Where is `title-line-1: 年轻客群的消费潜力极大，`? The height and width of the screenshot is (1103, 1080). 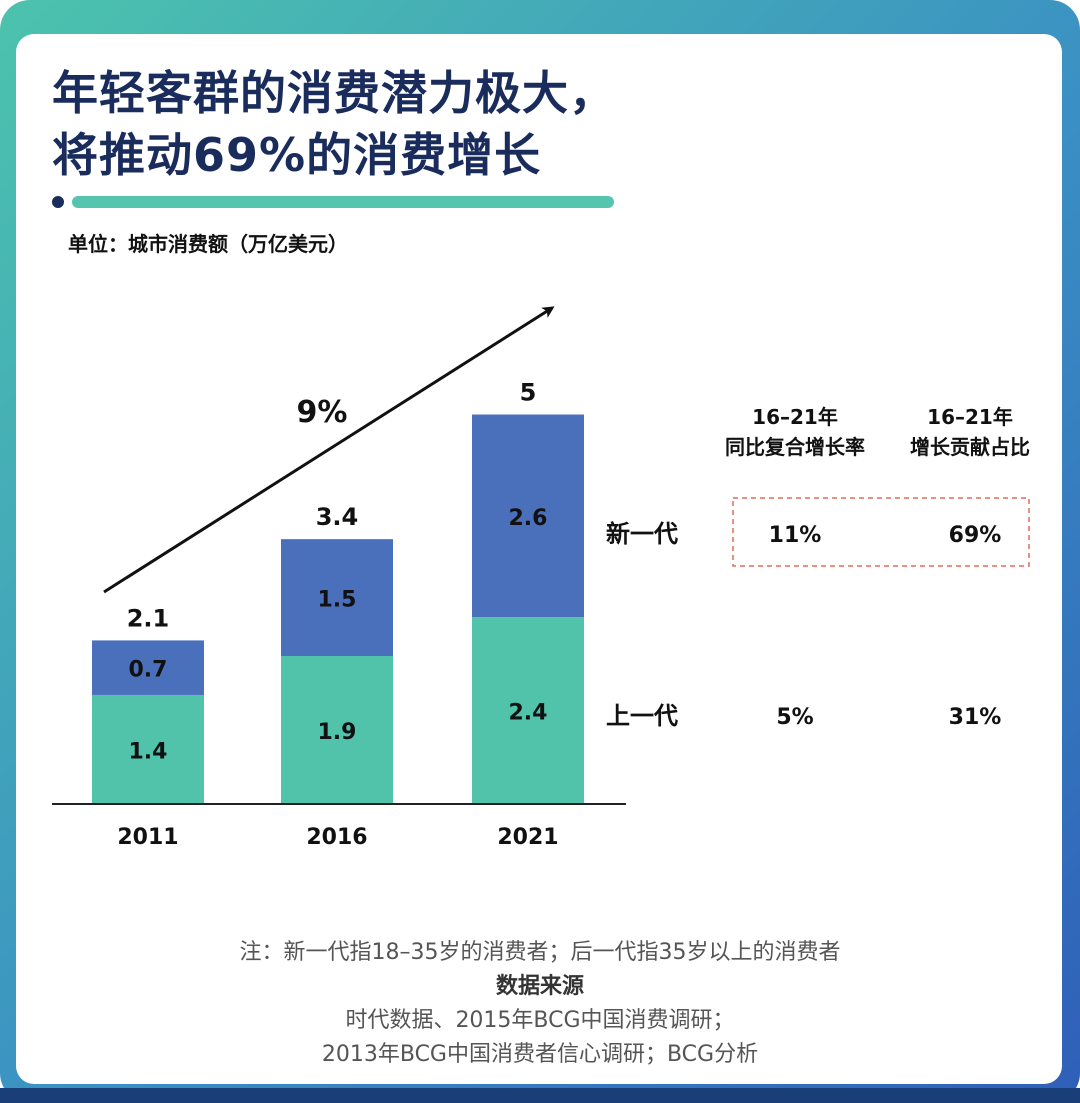
title-line-1: 年轻客群的消费潜力极大， is located at coordinates (334, 93).